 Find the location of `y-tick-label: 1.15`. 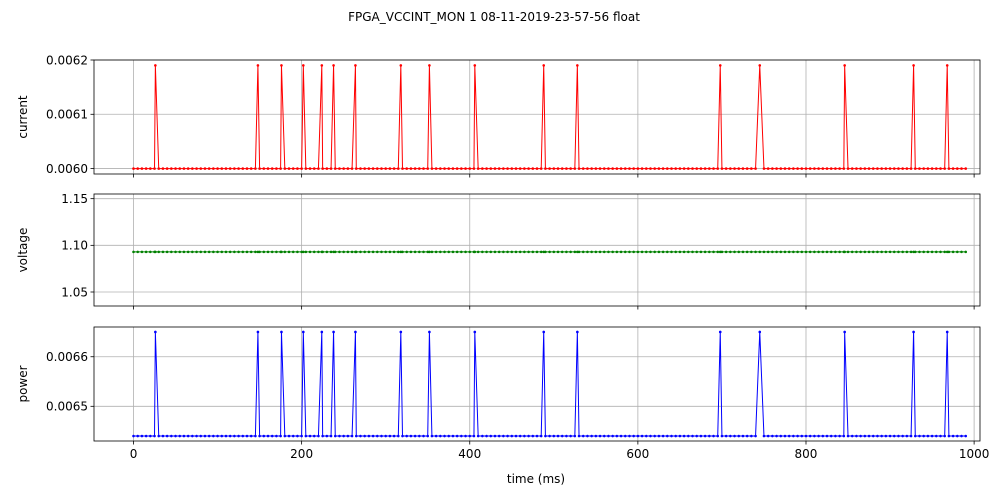

y-tick-label: 1.15 is located at coordinates (74, 199).